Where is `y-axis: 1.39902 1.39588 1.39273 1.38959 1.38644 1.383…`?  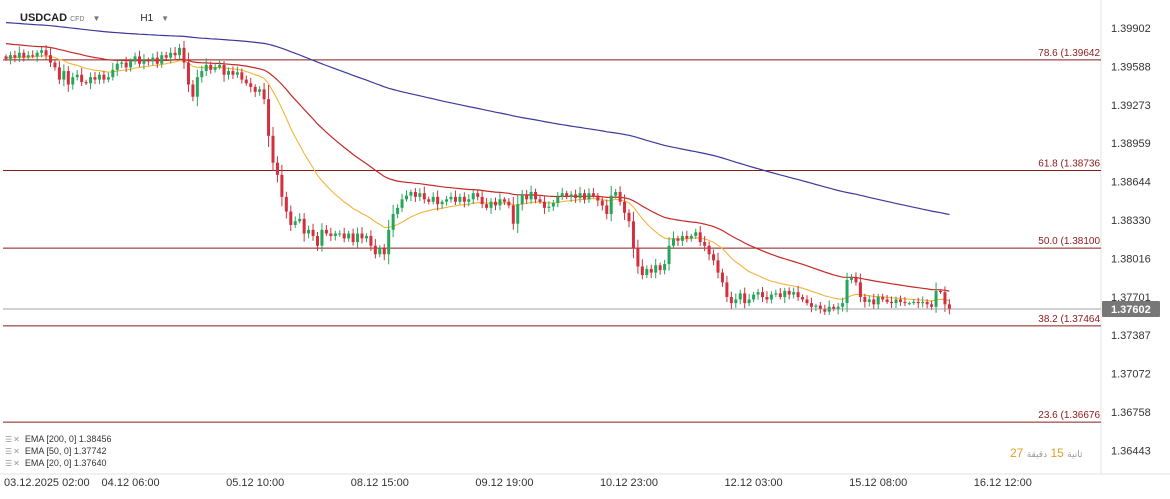
y-axis: 1.39902 1.39588 1.39273 1.38959 1.38644 1.383… is located at coordinates (1131, 240).